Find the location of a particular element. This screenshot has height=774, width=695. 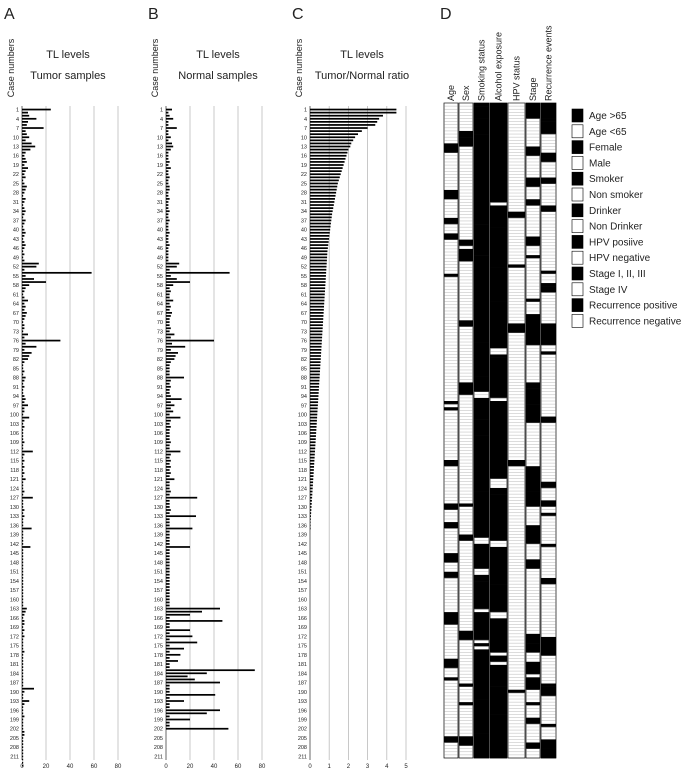

panel-b-case-tick-label: 10 is located at coordinates (160, 138).